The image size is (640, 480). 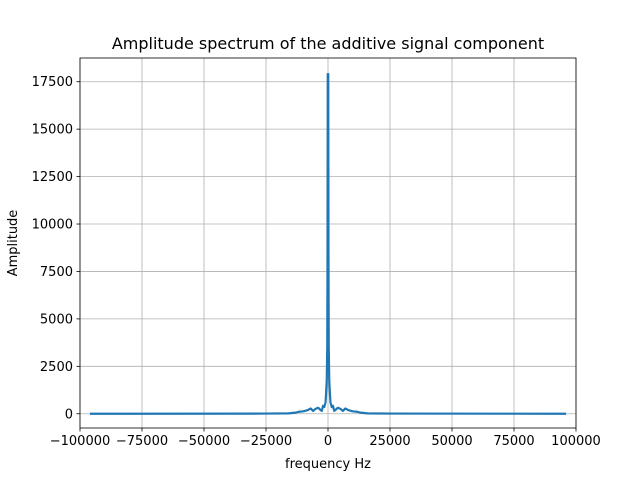 What do you see at coordinates (56, 367) in the screenshot?
I see `y-tick-label: 2500` at bounding box center [56, 367].